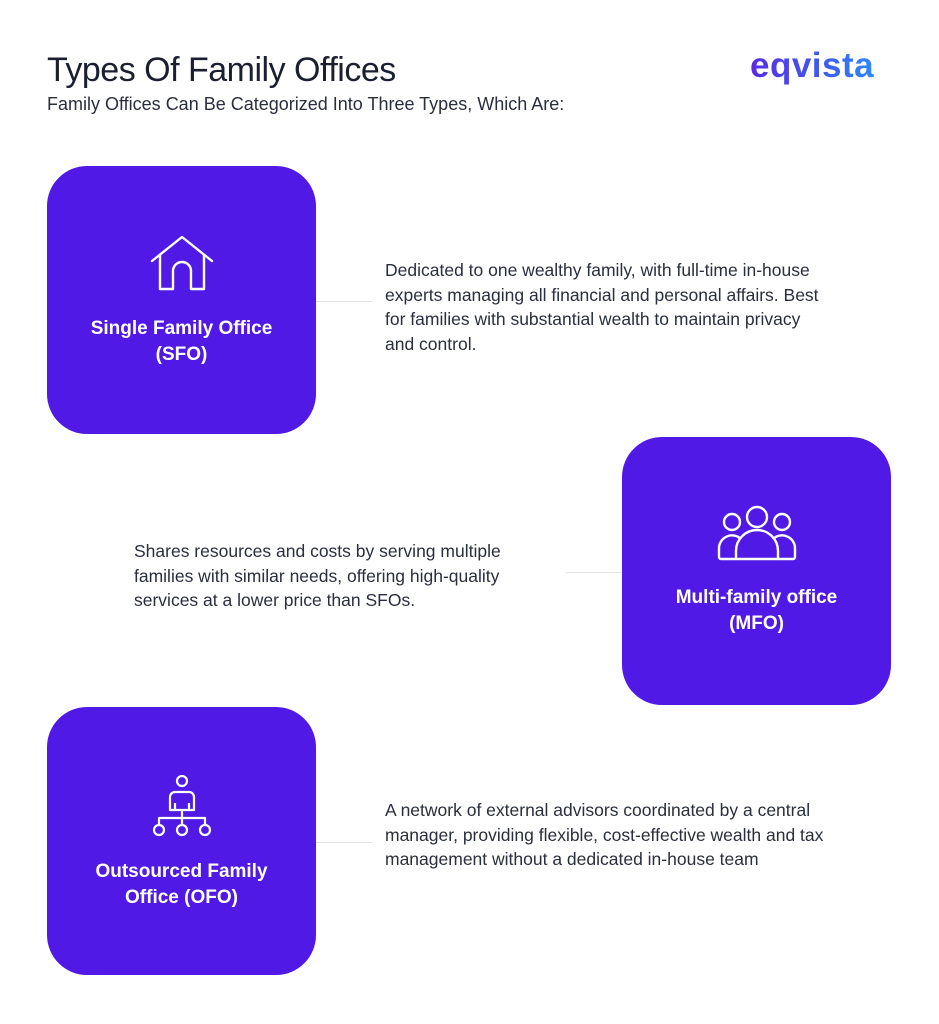 The width and height of the screenshot is (939, 1024). Describe the element at coordinates (221, 70) in the screenshot. I see `page-title: Types Of Family Offices` at that location.